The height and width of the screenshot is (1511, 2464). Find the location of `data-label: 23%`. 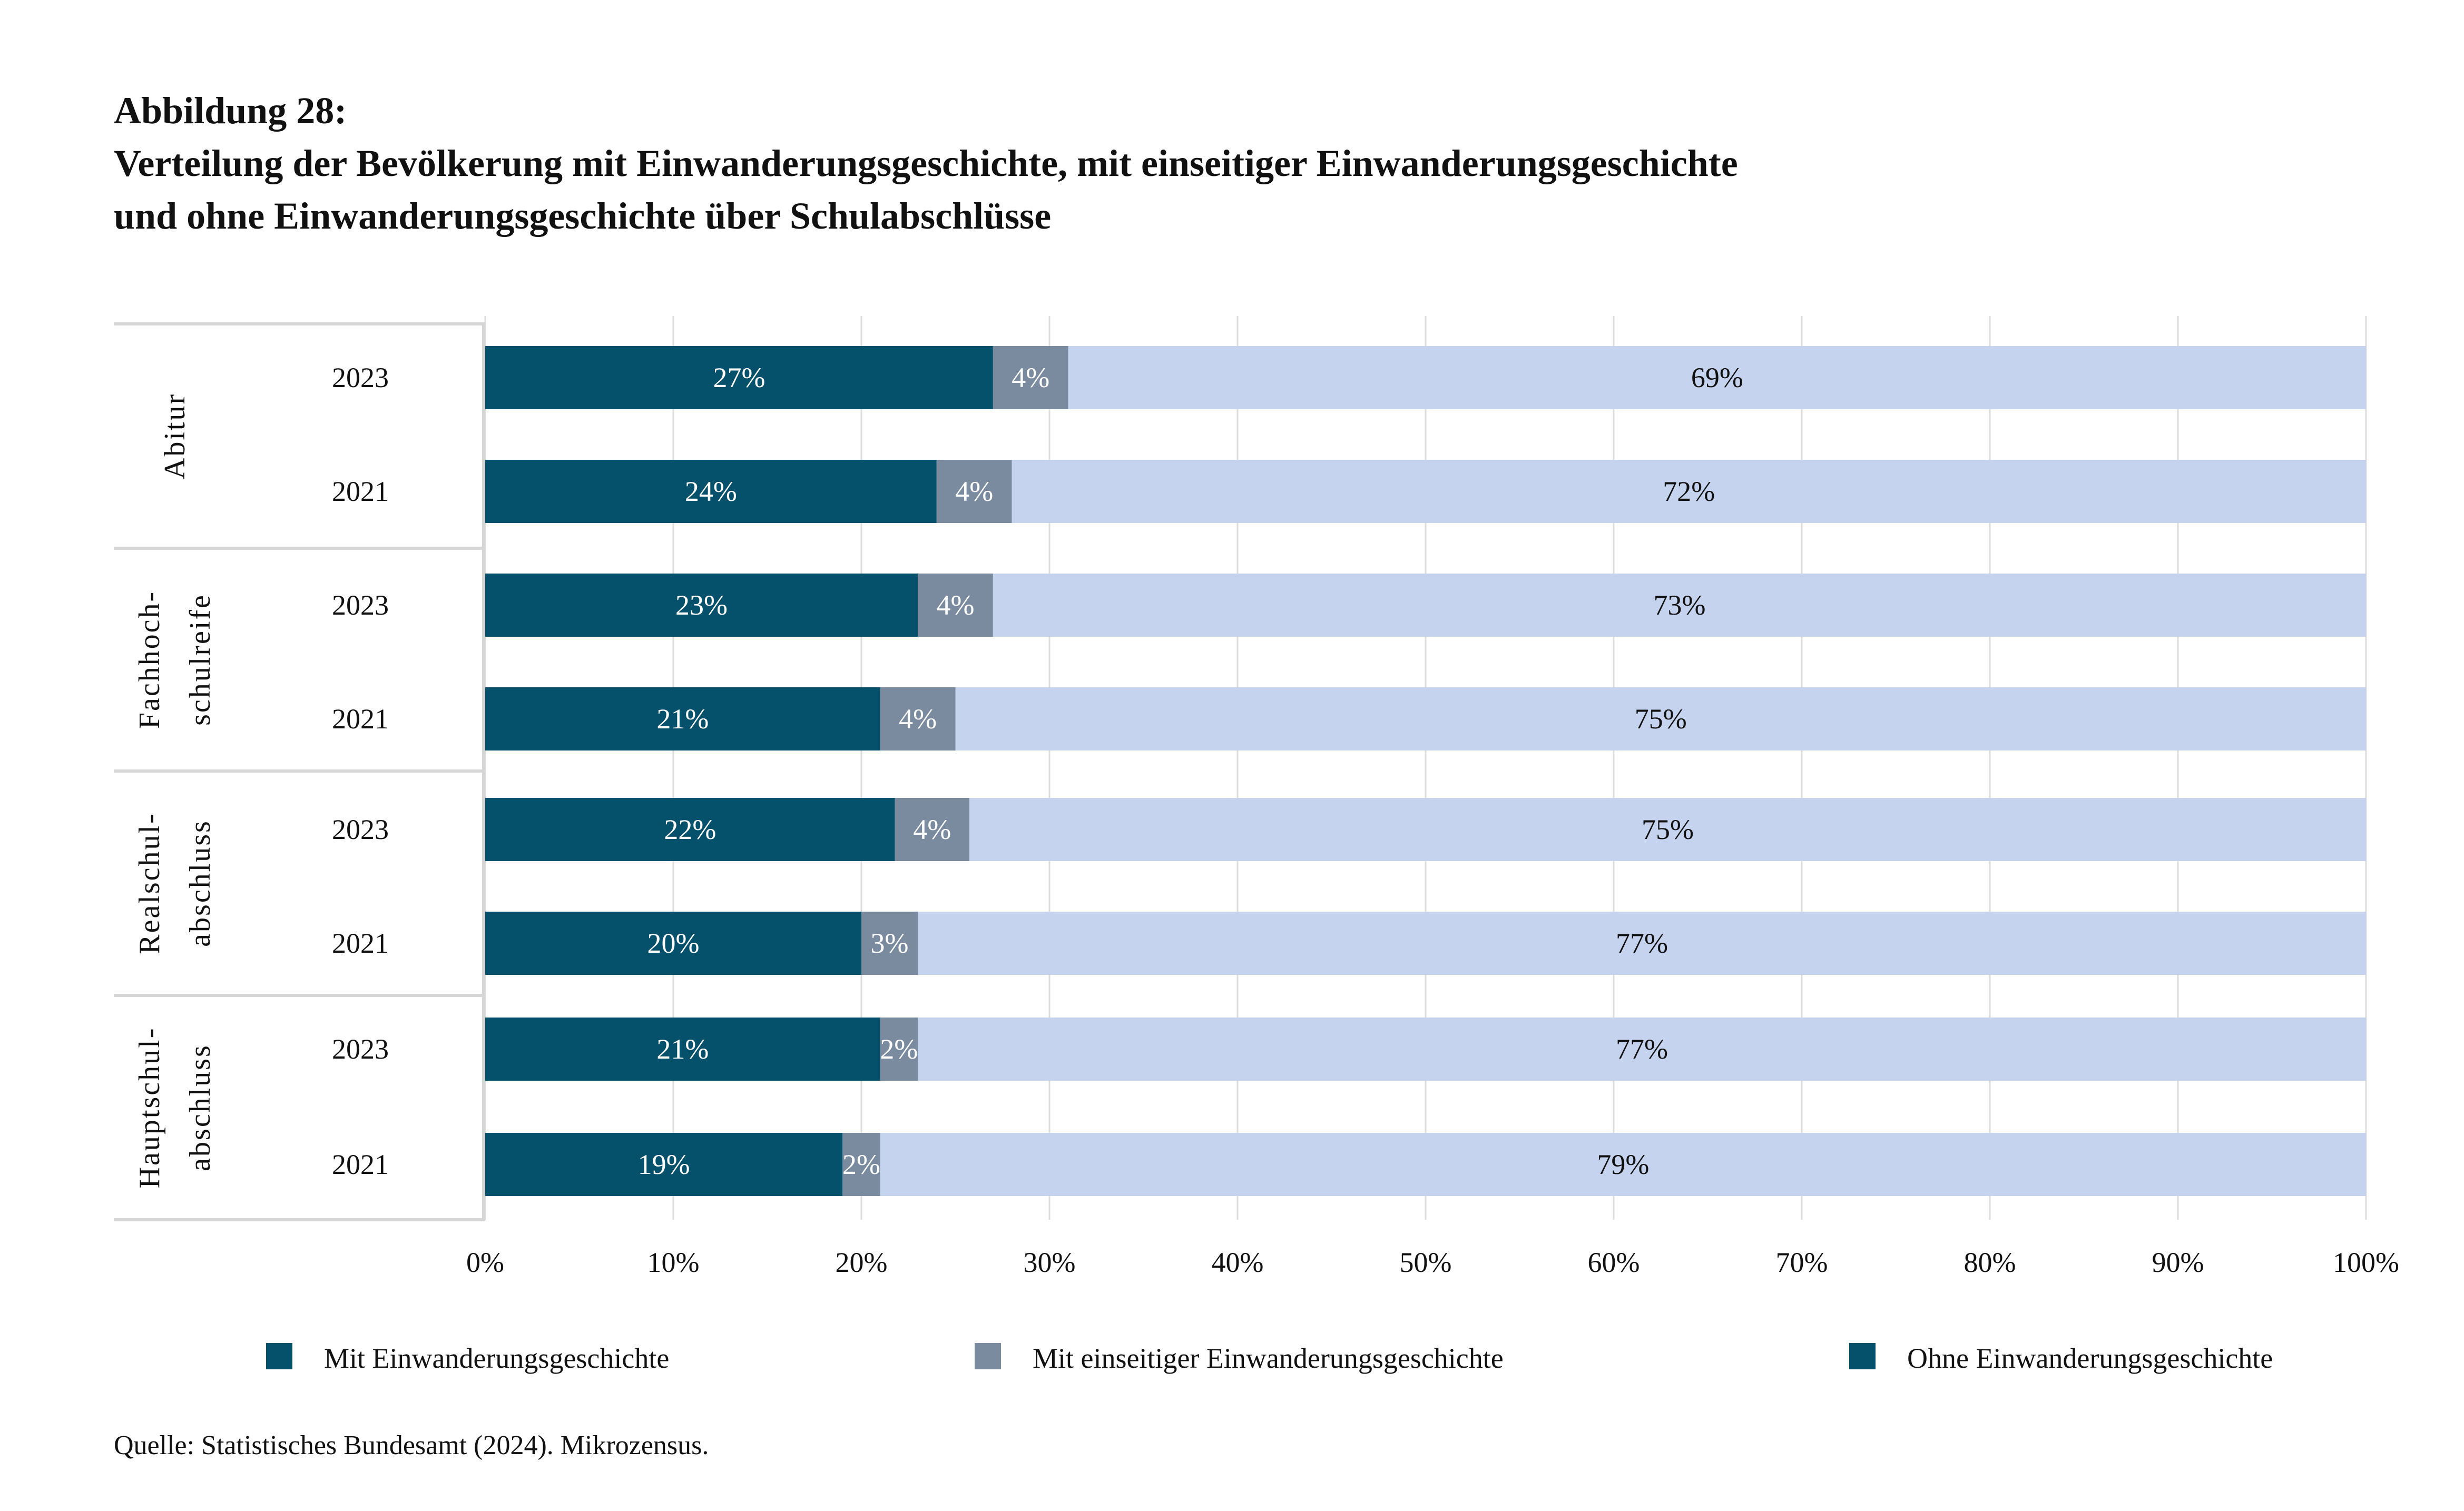

data-label: 23% is located at coordinates (701, 605).